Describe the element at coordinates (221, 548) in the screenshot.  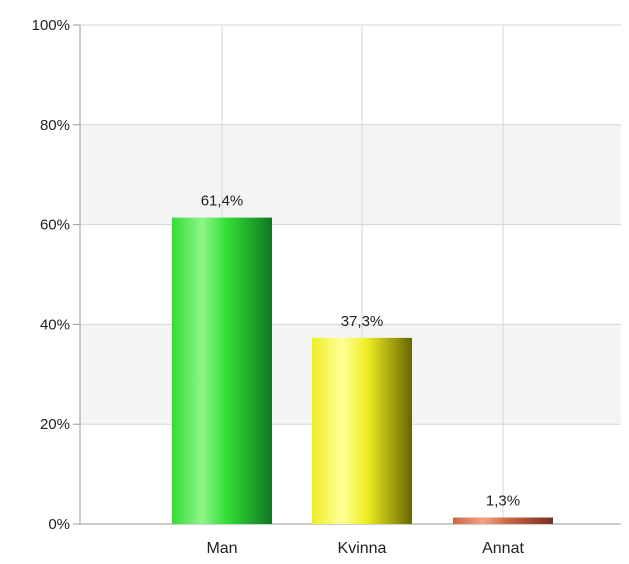
I see `x-category-label: Man` at that location.